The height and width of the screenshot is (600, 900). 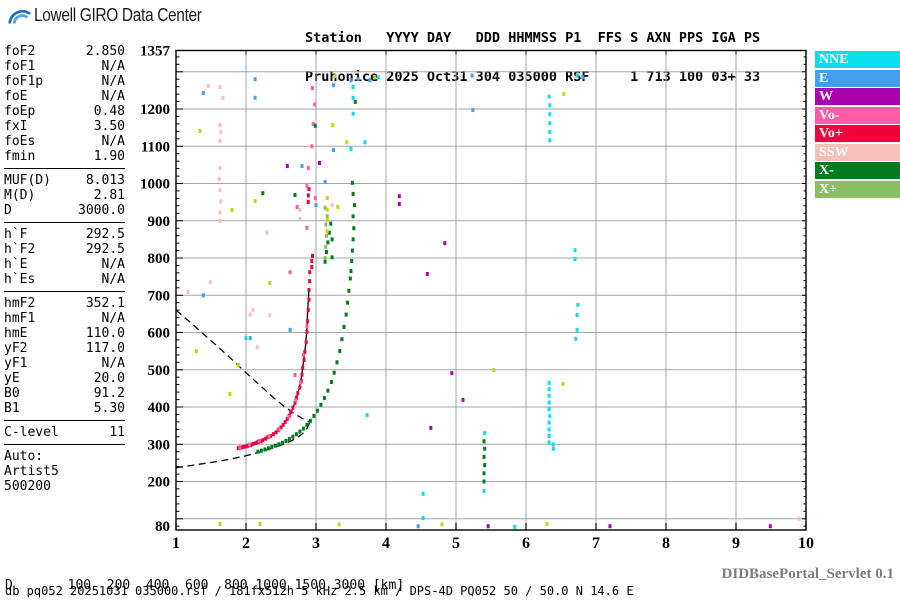 What do you see at coordinates (20, 66) in the screenshot?
I see `param-label: foF1` at bounding box center [20, 66].